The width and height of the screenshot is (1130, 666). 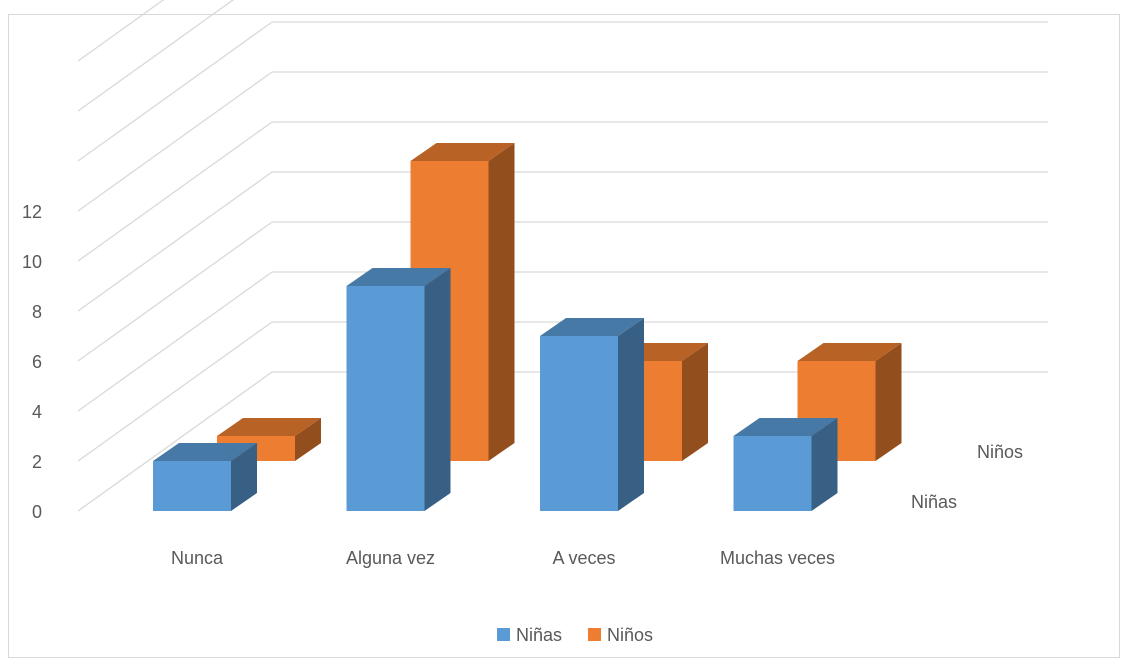 I want to click on x-tick-label: Nunca, so click(x=197, y=558).